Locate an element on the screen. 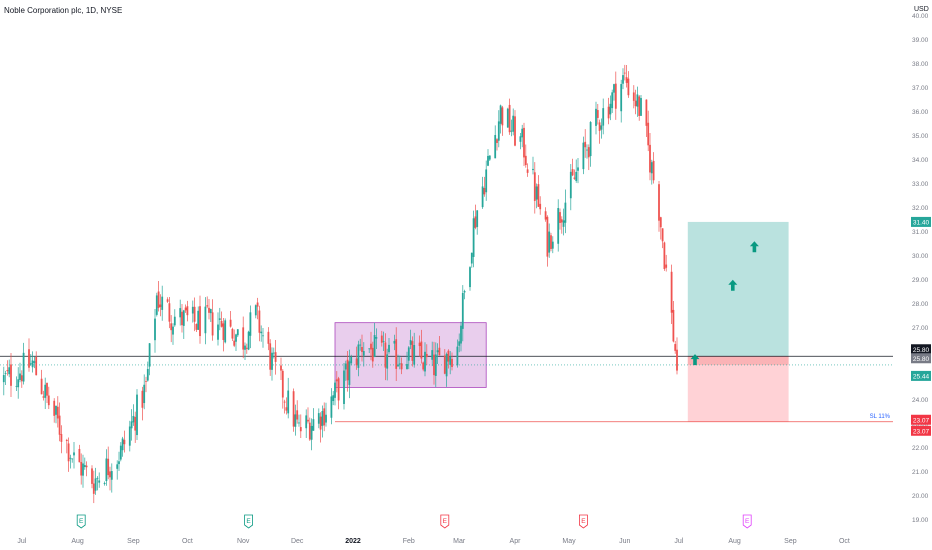 The image size is (932, 550). y-tick-label: 22.00 is located at coordinates (920, 448).